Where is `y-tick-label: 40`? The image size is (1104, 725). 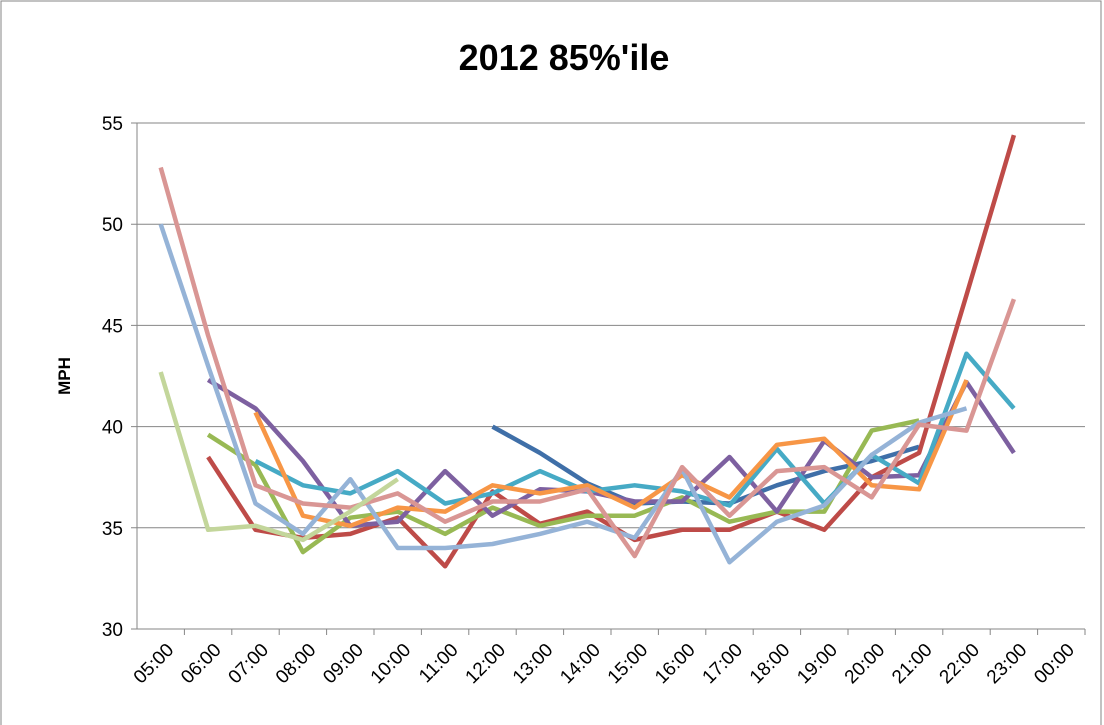
y-tick-label: 40 is located at coordinates (112, 428).